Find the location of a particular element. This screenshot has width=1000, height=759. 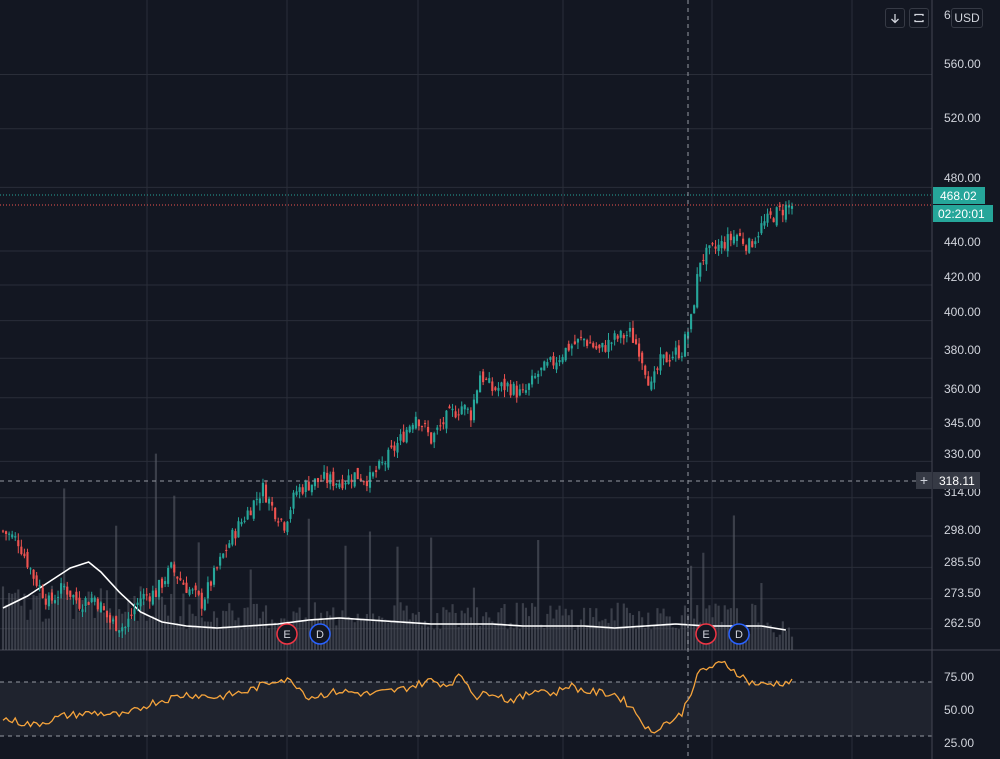

arrow-down-icon is located at coordinates (895, 18).